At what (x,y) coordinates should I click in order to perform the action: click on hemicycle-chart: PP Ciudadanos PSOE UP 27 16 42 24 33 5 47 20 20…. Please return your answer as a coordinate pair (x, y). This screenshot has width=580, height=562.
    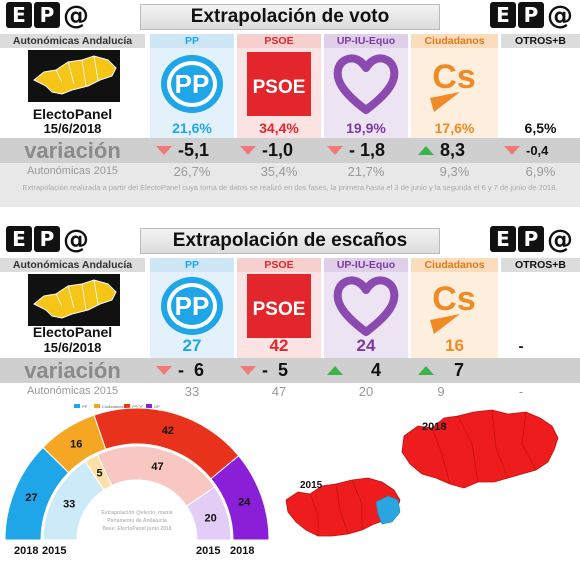
    Looking at the image, I should click on (137, 480).